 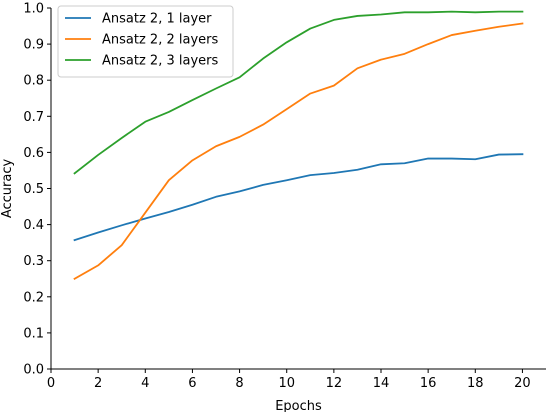 What do you see at coordinates (157, 19) in the screenshot?
I see `legend-label: Ansatz 2, 1 layer` at bounding box center [157, 19].